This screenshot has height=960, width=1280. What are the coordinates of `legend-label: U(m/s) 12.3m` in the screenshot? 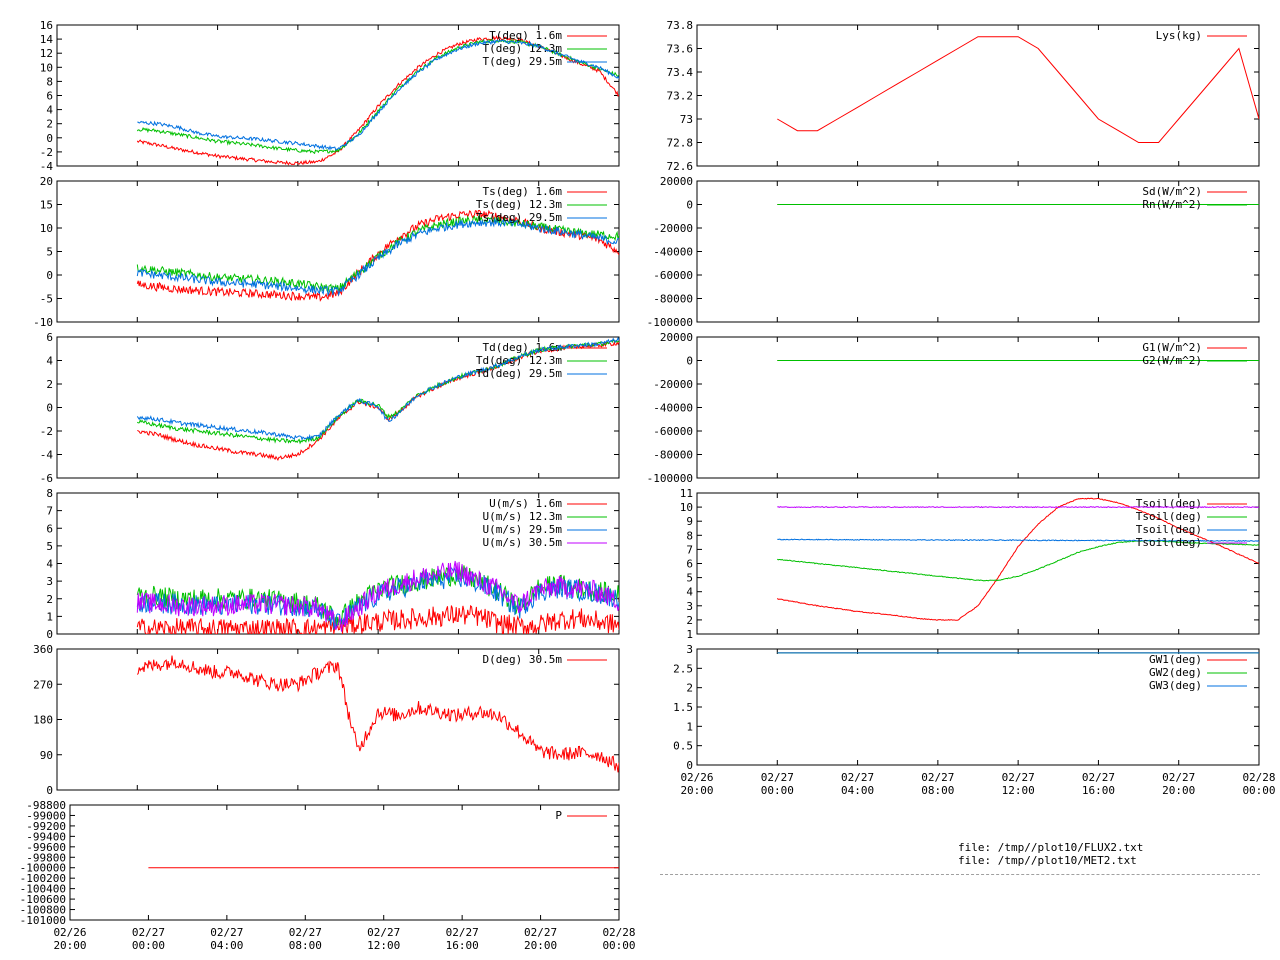 It's located at (523, 516).